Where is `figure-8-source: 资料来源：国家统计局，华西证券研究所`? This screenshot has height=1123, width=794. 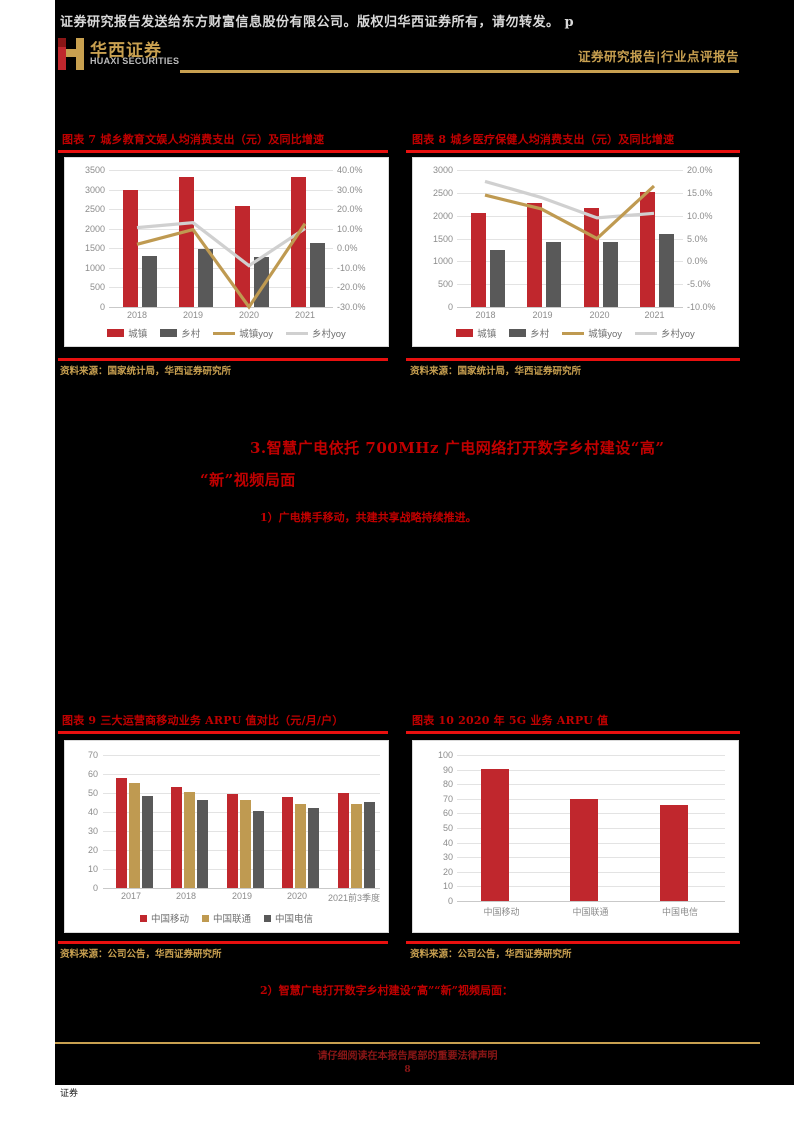
figure-8-source: 资料来源：国家统计局，华西证券研究所 is located at coordinates (496, 371).